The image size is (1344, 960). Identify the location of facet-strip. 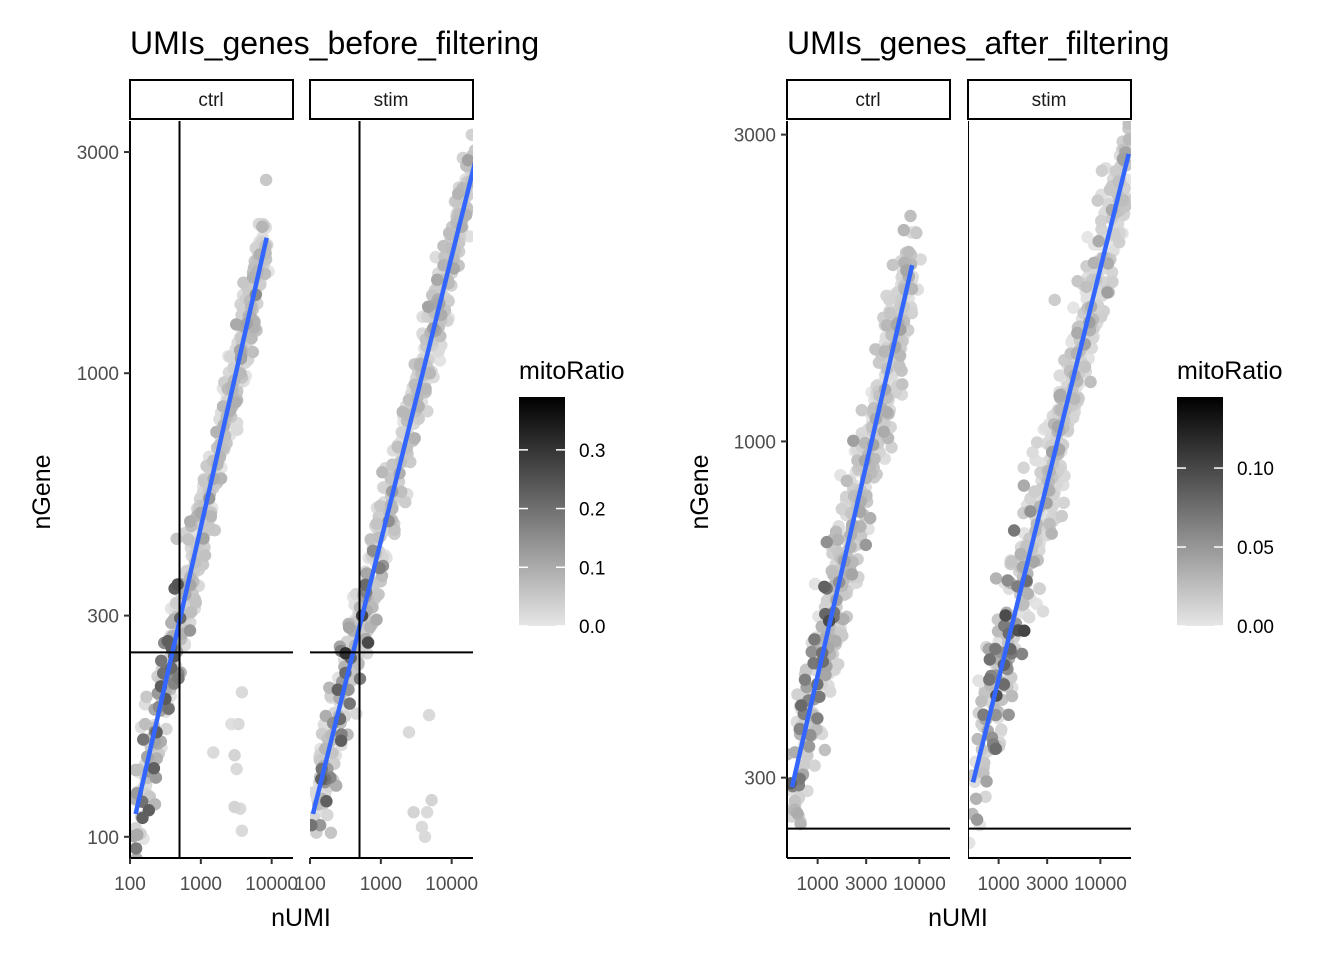
(868, 99).